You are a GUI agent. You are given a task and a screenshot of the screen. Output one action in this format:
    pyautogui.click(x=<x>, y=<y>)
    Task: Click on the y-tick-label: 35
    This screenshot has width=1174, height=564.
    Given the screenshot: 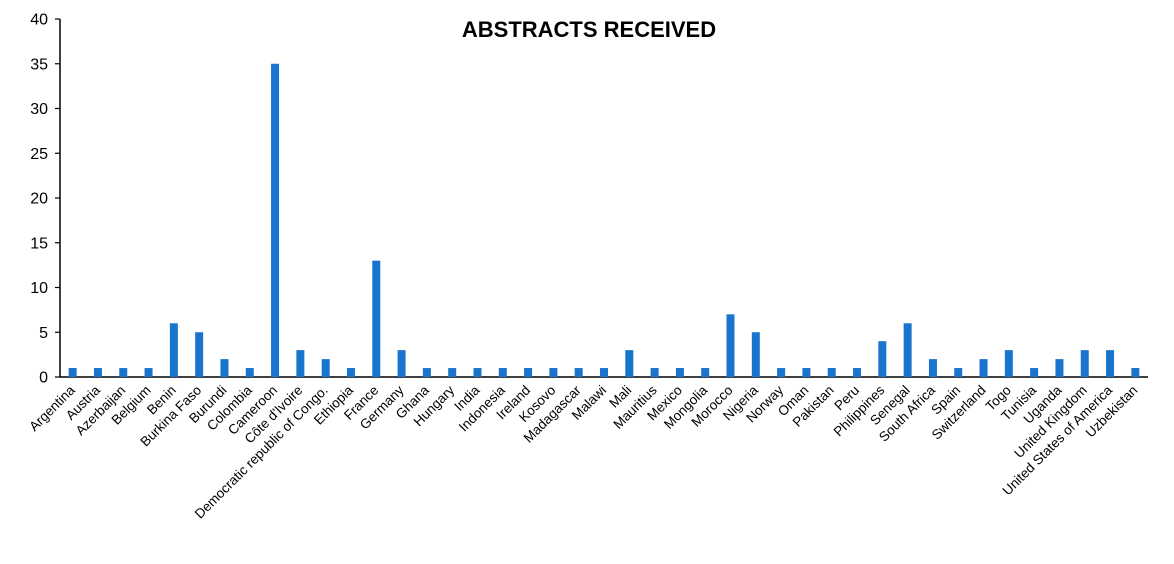 What is the action you would take?
    pyautogui.click(x=39, y=64)
    